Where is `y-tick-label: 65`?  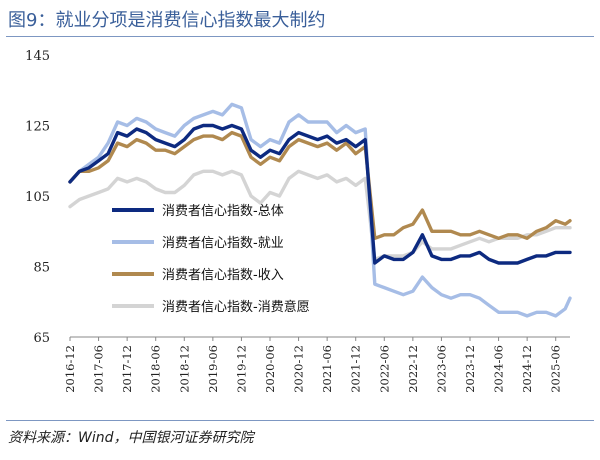
y-tick-label: 65 is located at coordinates (41, 338).